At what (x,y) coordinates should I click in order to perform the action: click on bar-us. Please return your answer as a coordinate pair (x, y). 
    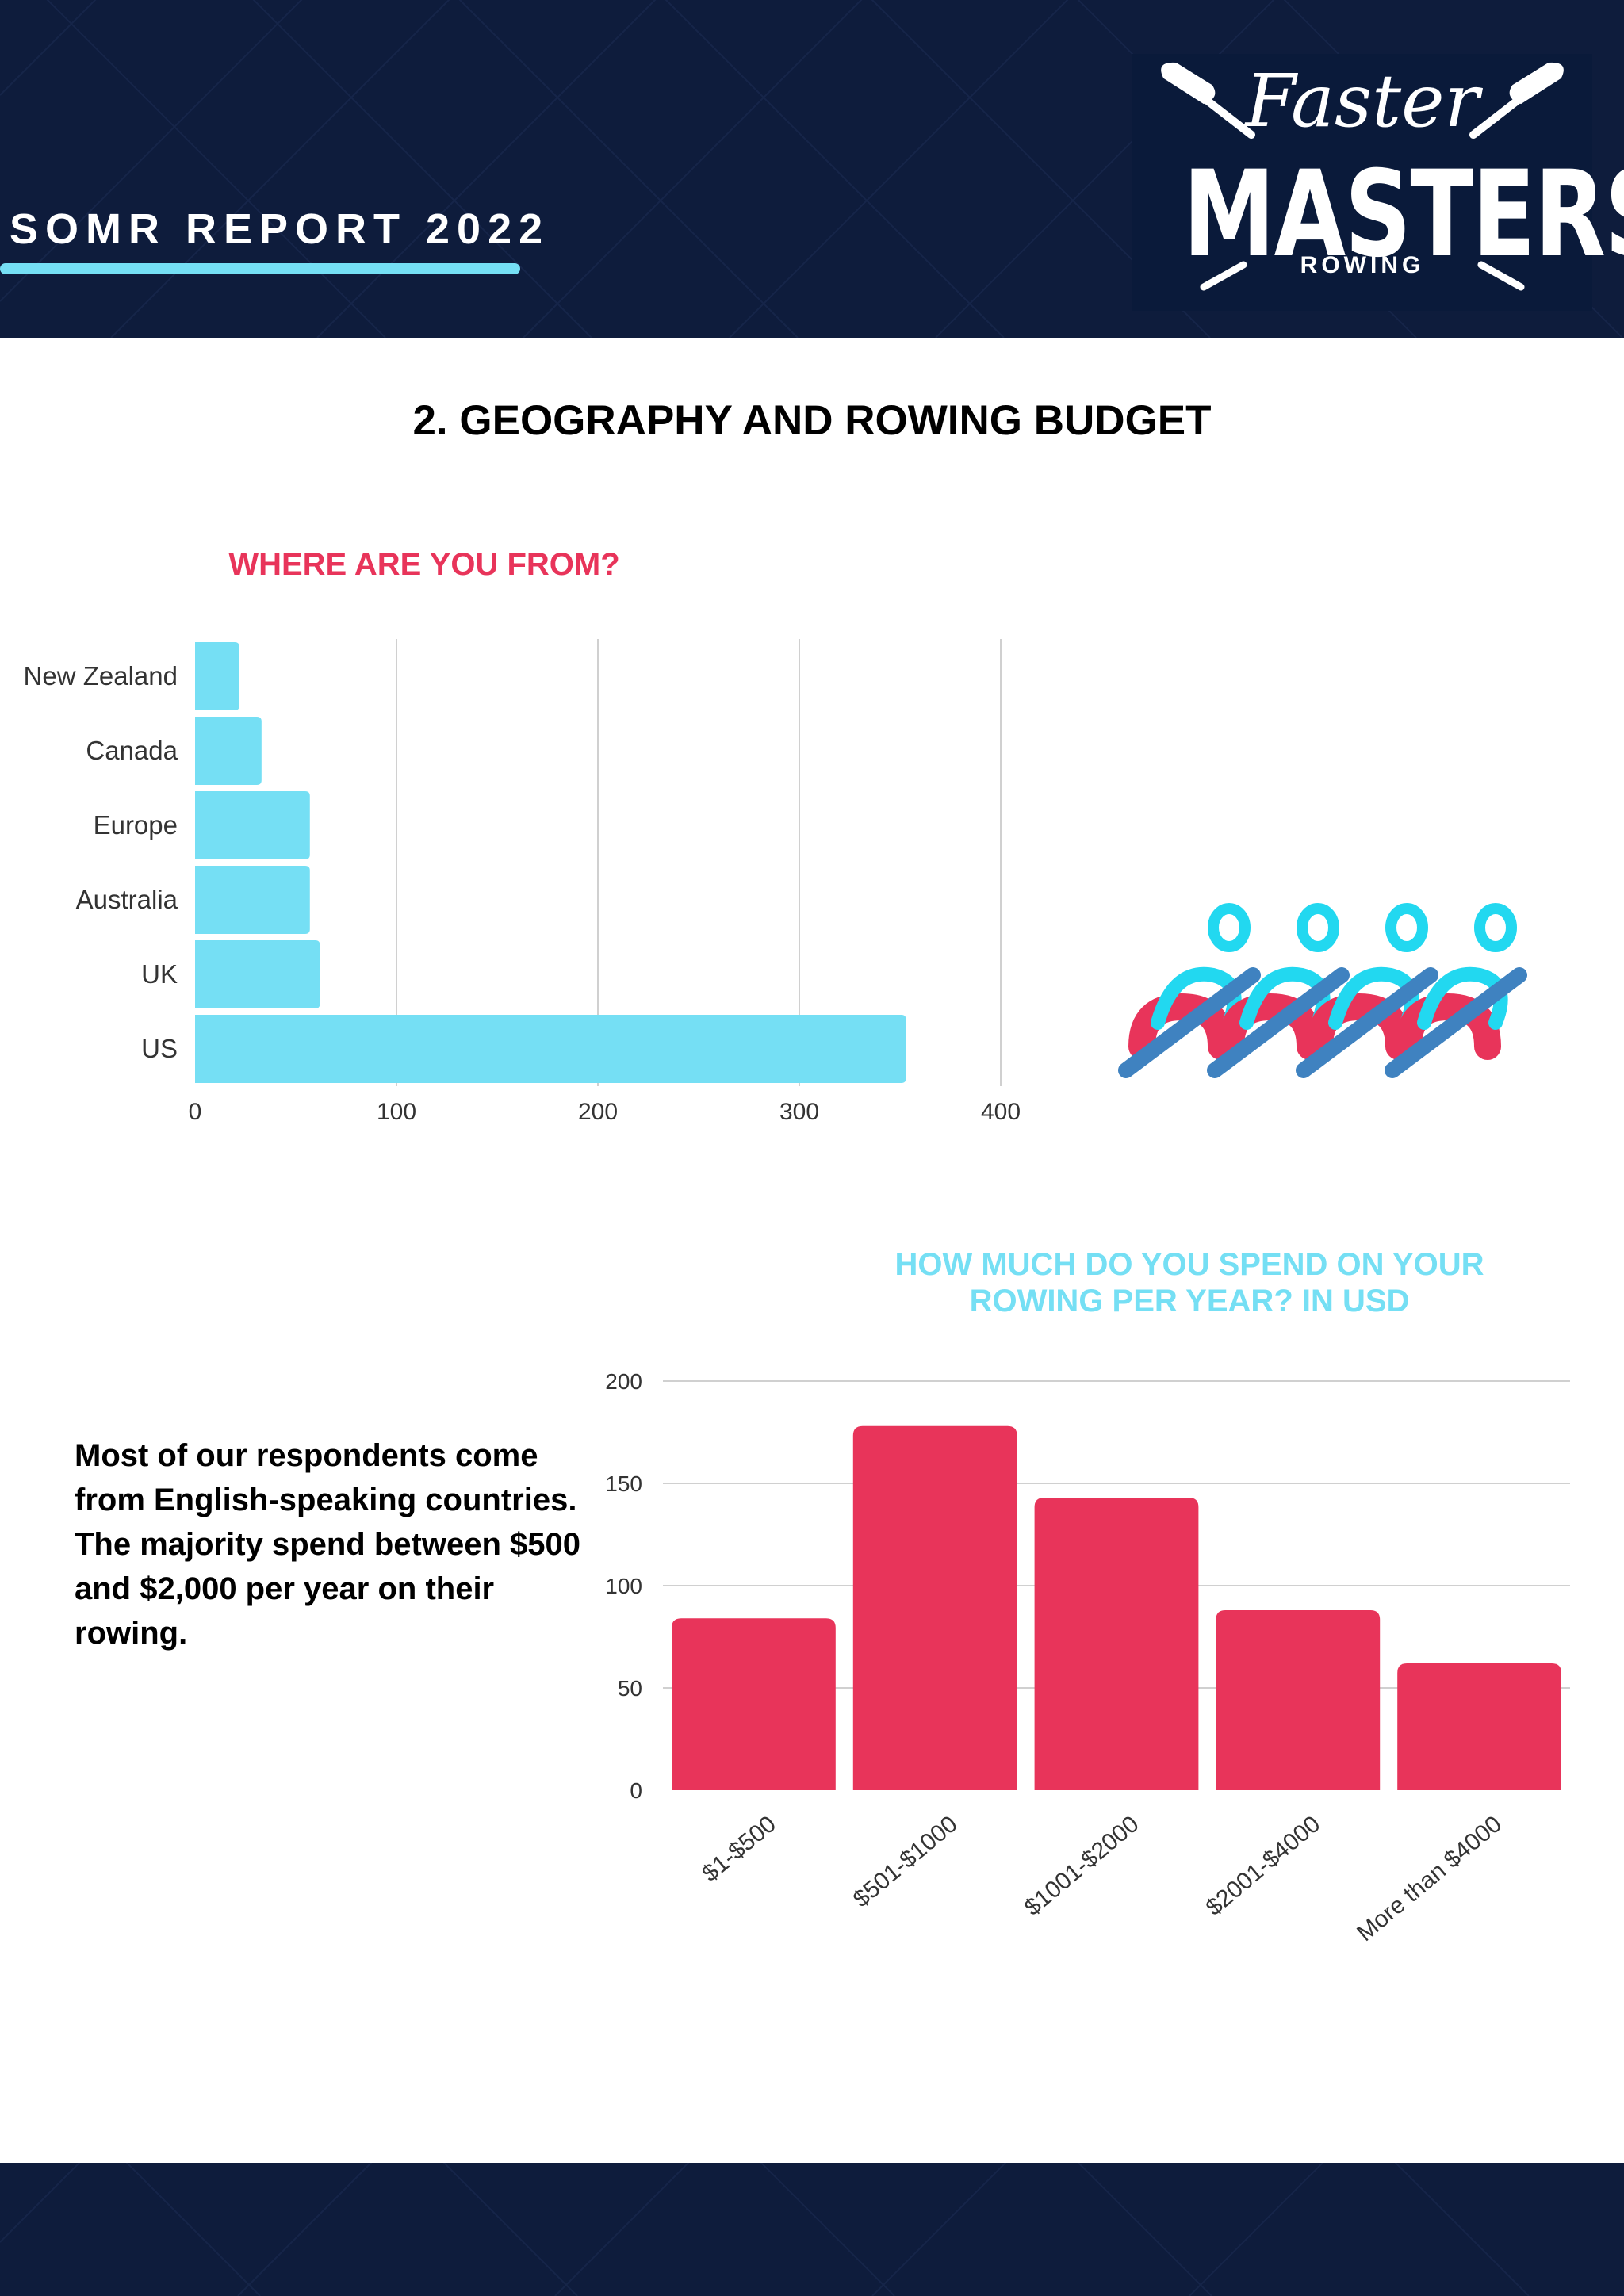
    Looking at the image, I should click on (550, 1049).